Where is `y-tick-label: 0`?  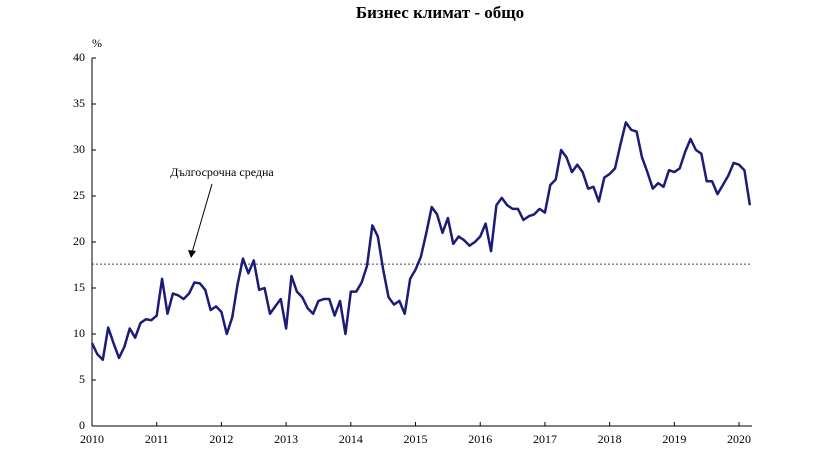
y-tick-label: 0 is located at coordinates (82, 425).